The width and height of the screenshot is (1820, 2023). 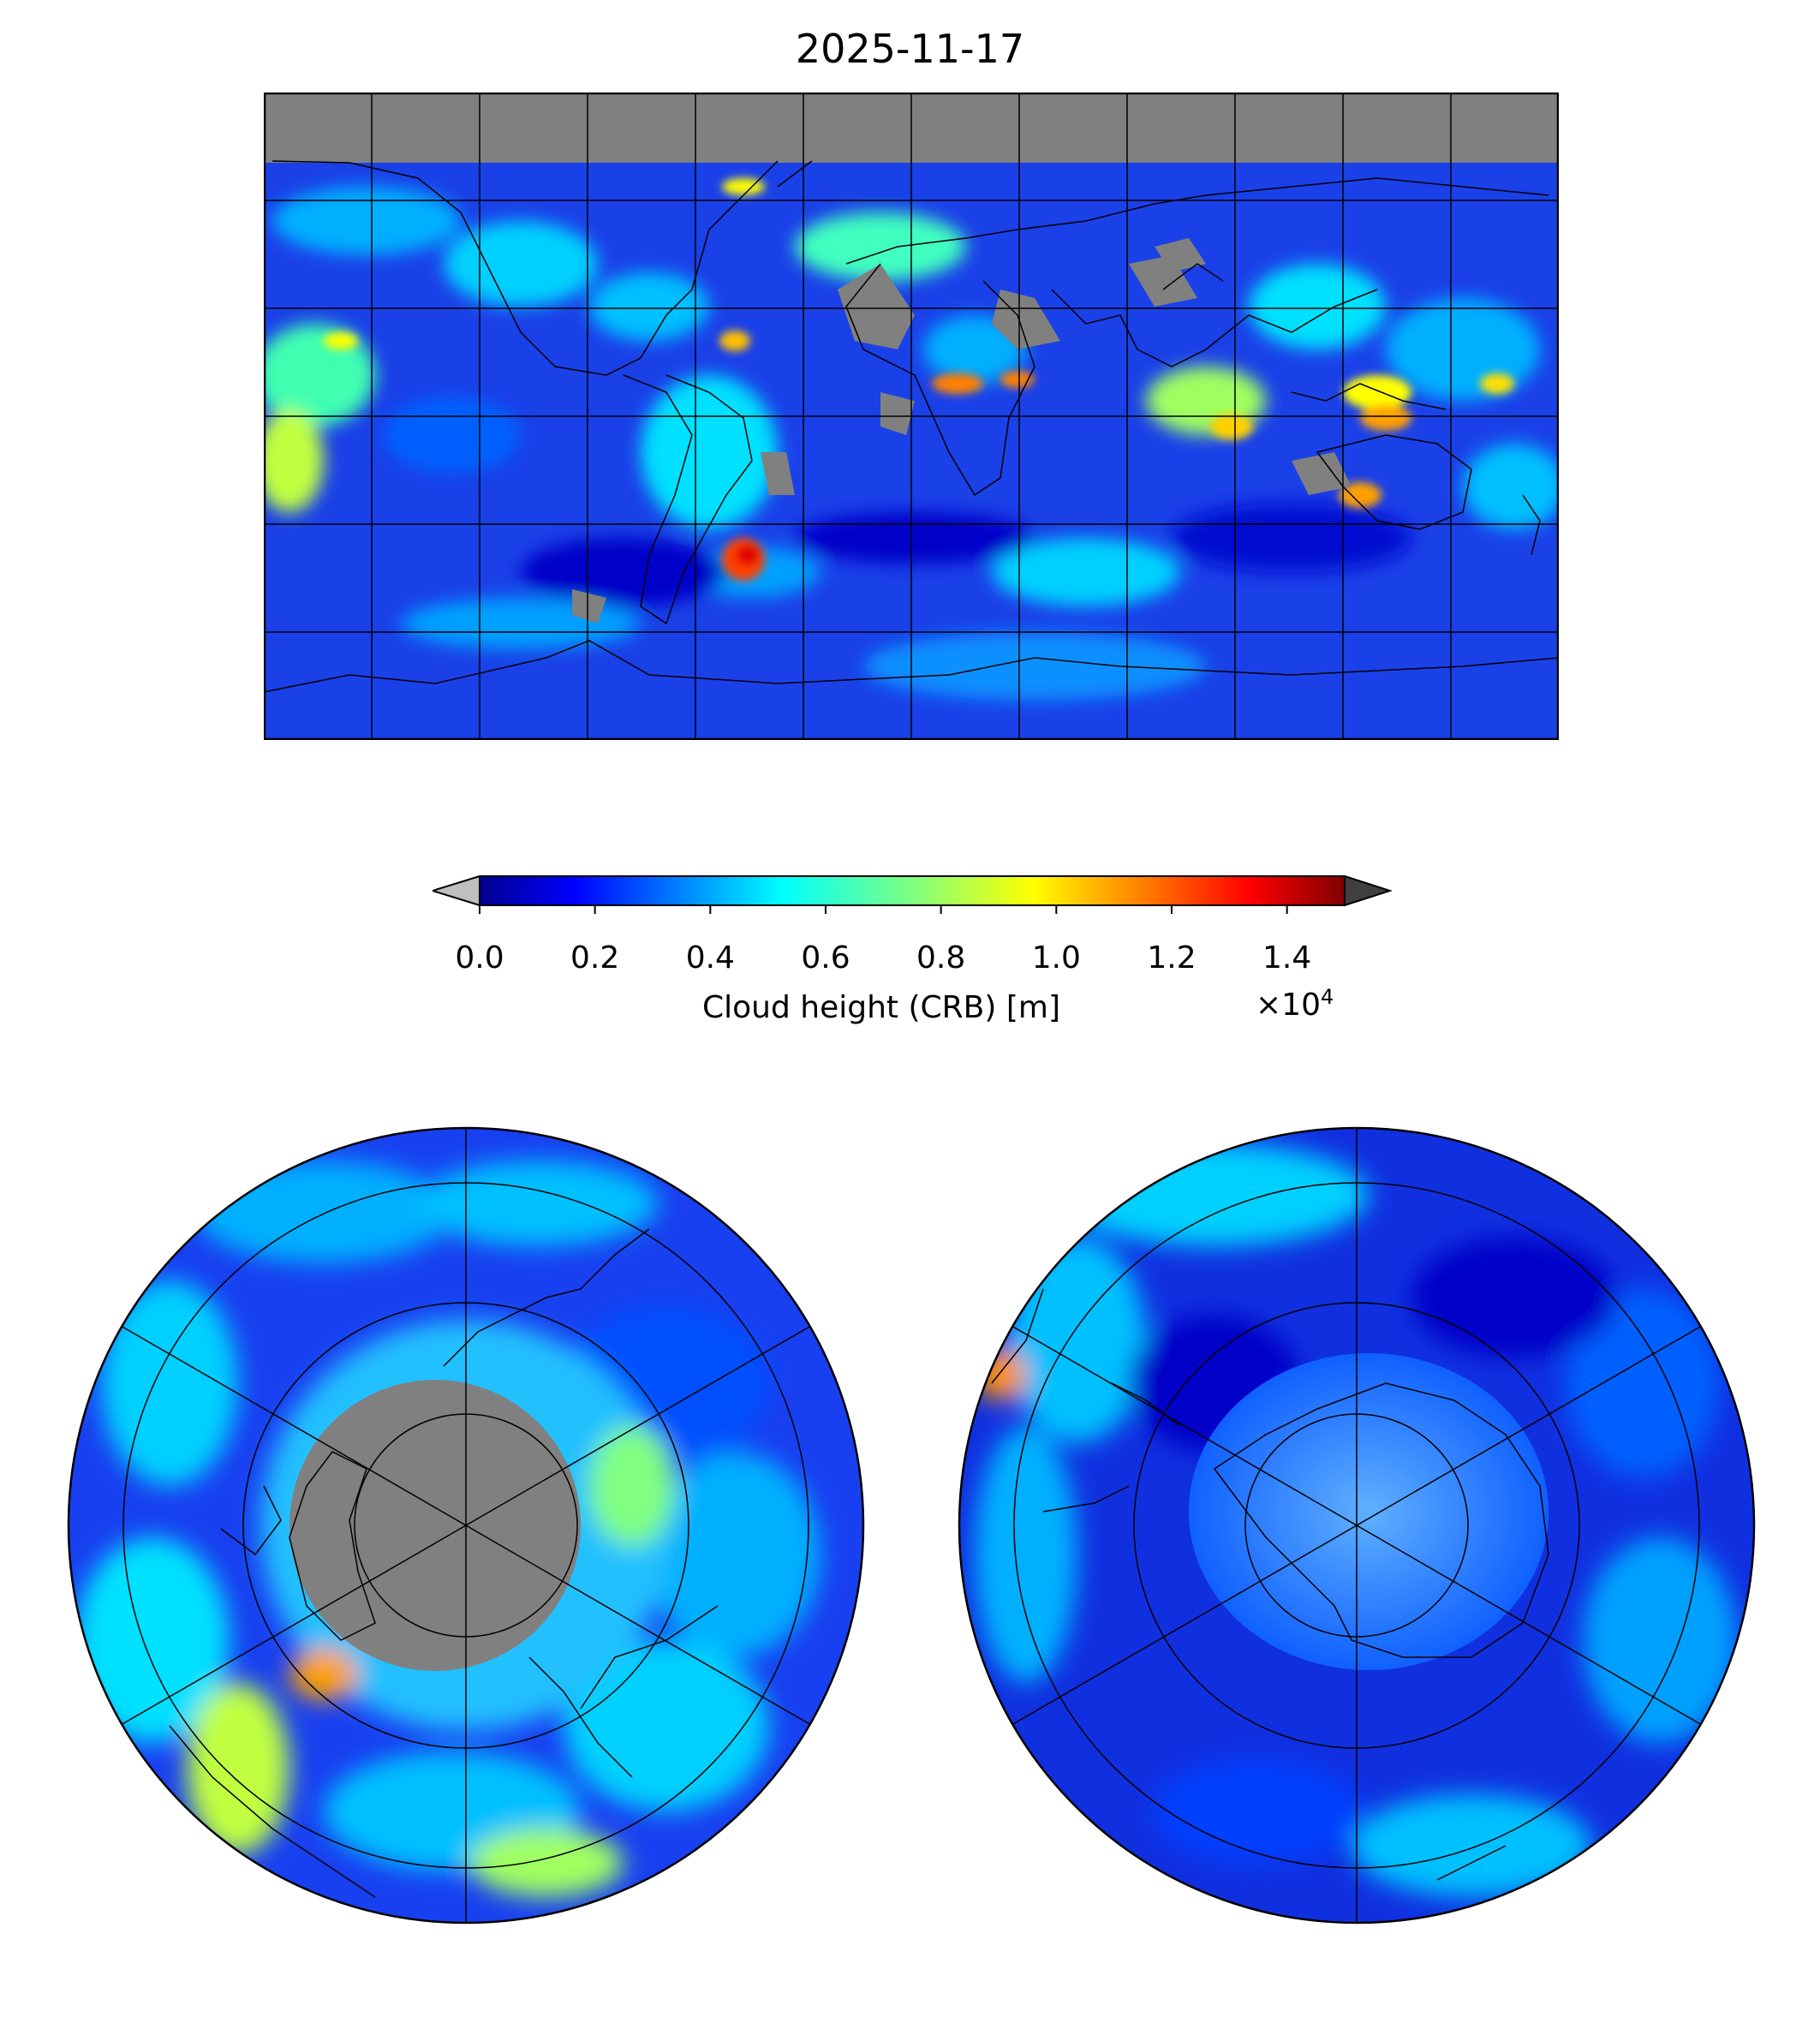 What do you see at coordinates (910, 49) in the screenshot?
I see `figure-title: 2025-11-17` at bounding box center [910, 49].